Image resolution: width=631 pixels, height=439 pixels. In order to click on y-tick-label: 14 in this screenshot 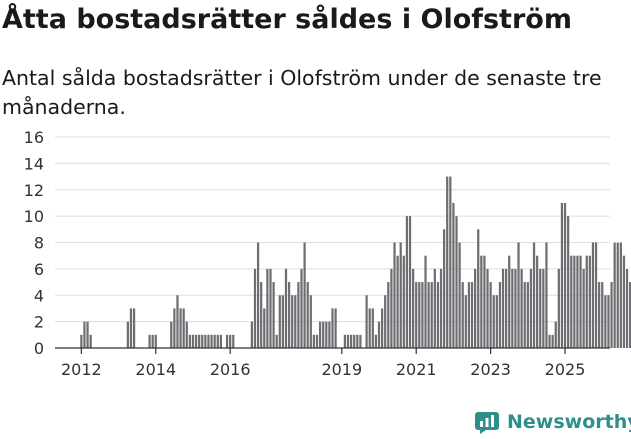, I will do `click(34, 163)`.